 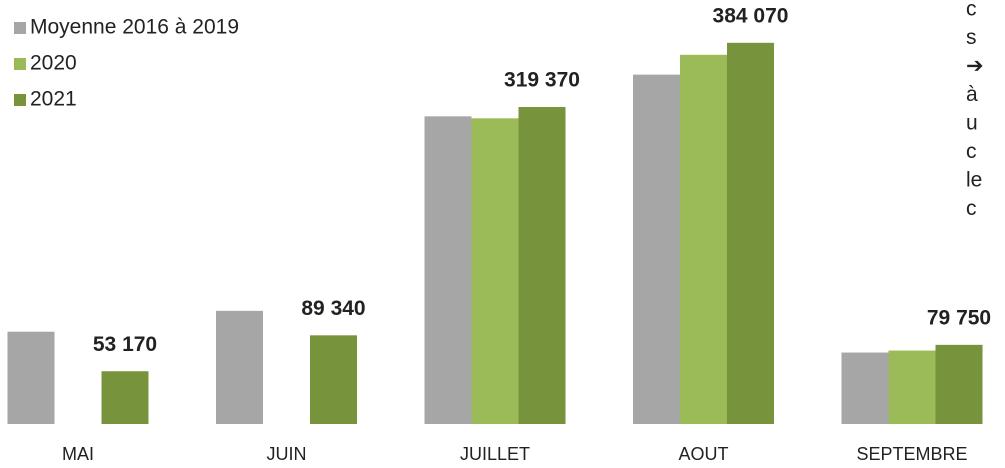 I want to click on value-label: 384 070, so click(x=751, y=15).